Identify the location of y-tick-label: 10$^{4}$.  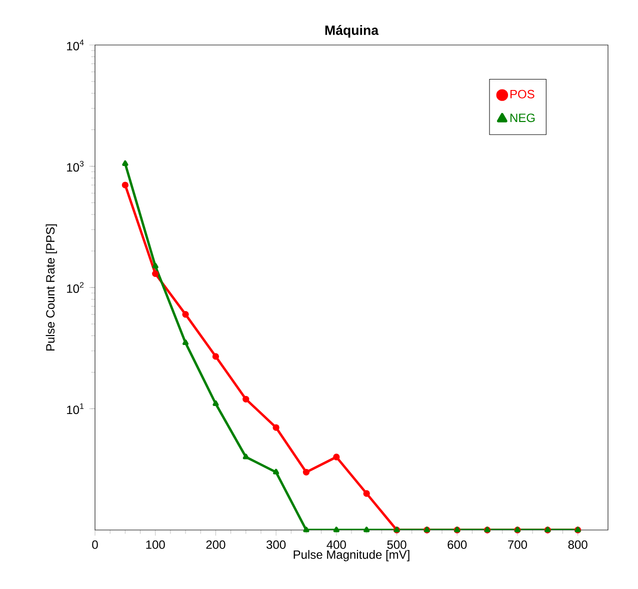
(75, 45).